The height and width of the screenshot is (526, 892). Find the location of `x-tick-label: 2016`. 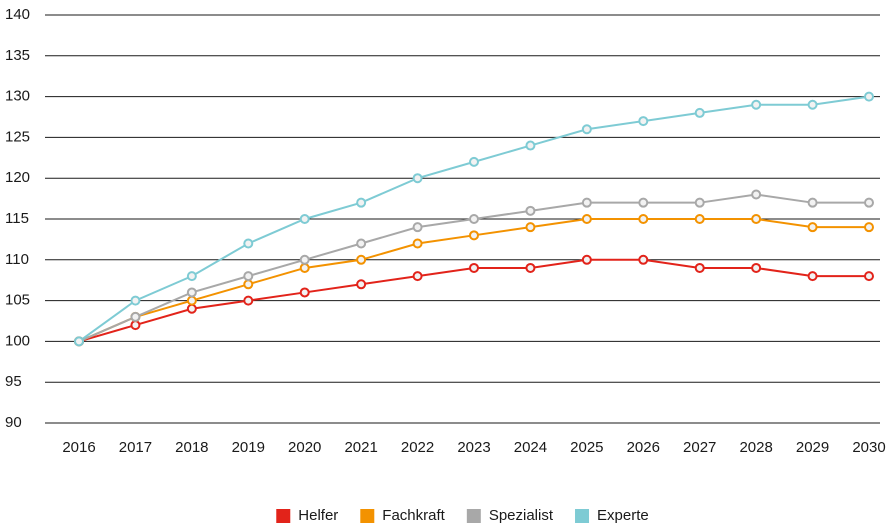

x-tick-label: 2016 is located at coordinates (78, 447).